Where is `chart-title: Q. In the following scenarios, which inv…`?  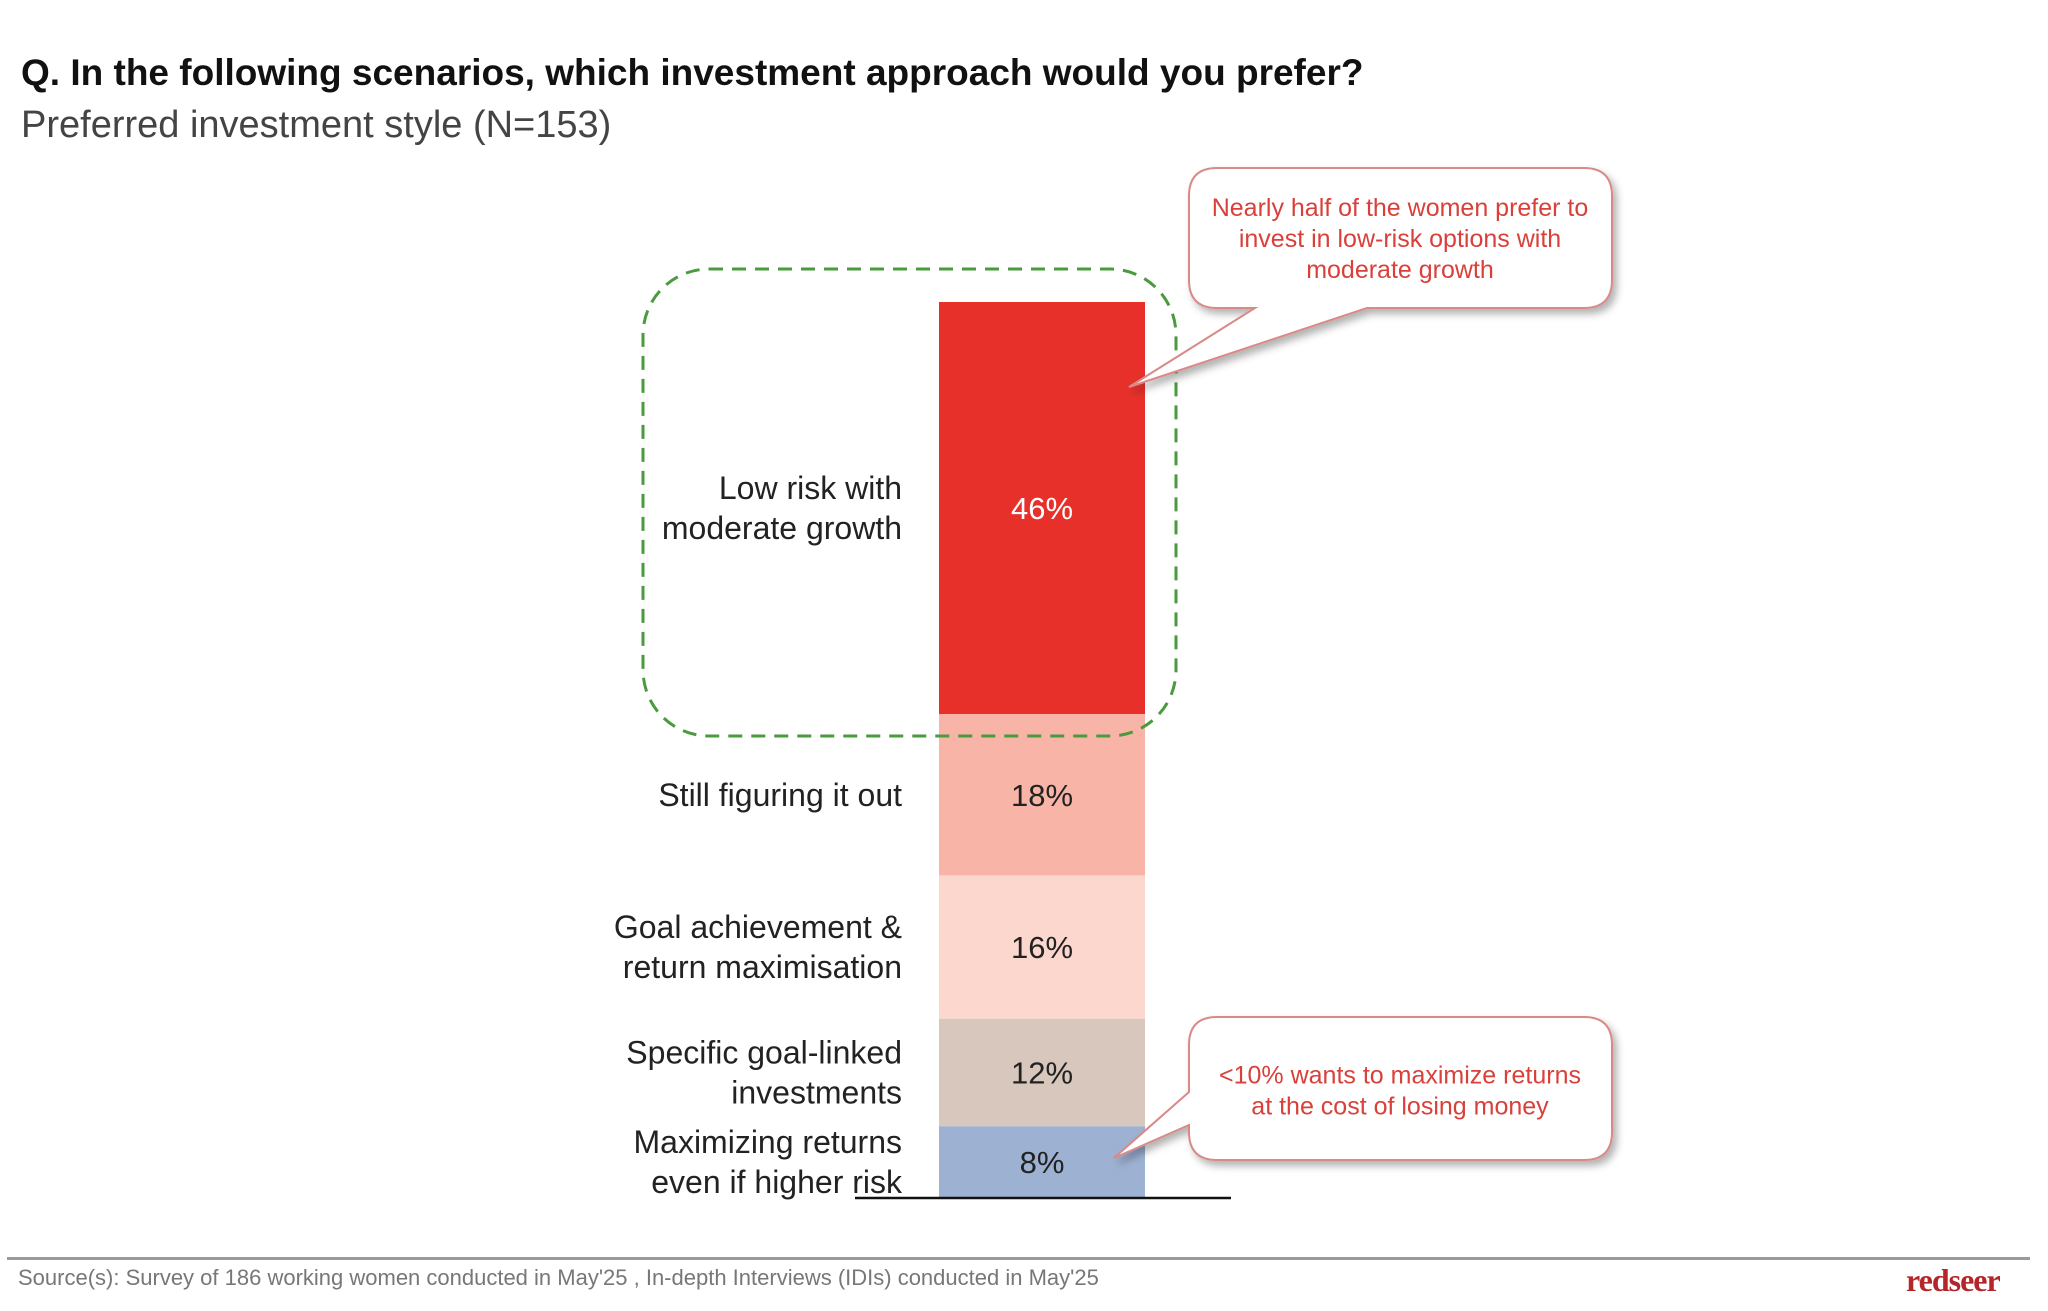
chart-title: Q. In the following scenarios, which inv… is located at coordinates (692, 72).